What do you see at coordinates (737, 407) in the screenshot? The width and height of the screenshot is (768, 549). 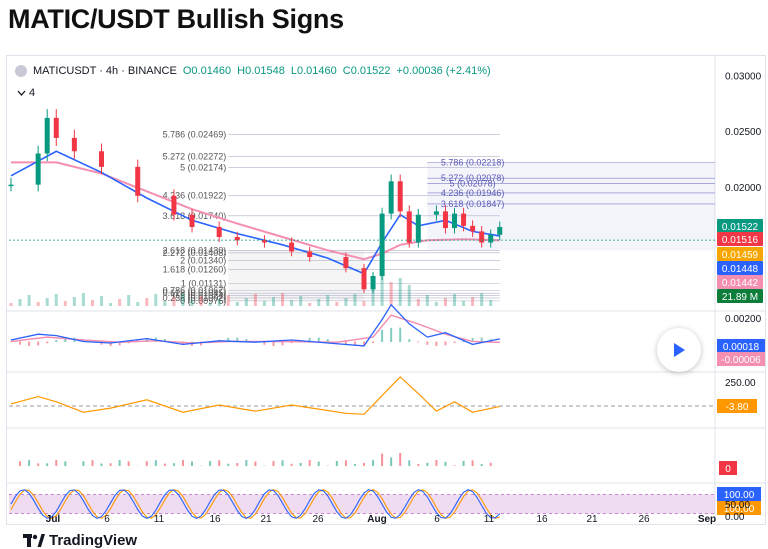 I see `cci-tag-label: -3.80` at bounding box center [737, 407].